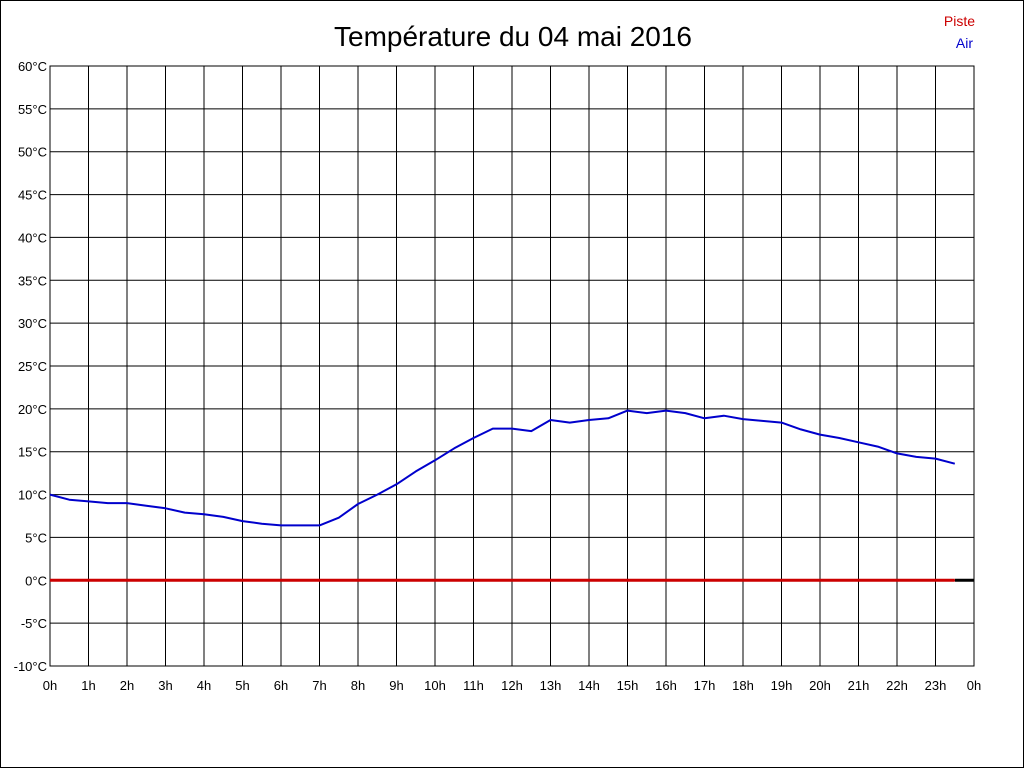 Image resolution: width=1024 pixels, height=772 pixels. What do you see at coordinates (859, 685) in the screenshot?
I see `x-tick-label: 21h` at bounding box center [859, 685].